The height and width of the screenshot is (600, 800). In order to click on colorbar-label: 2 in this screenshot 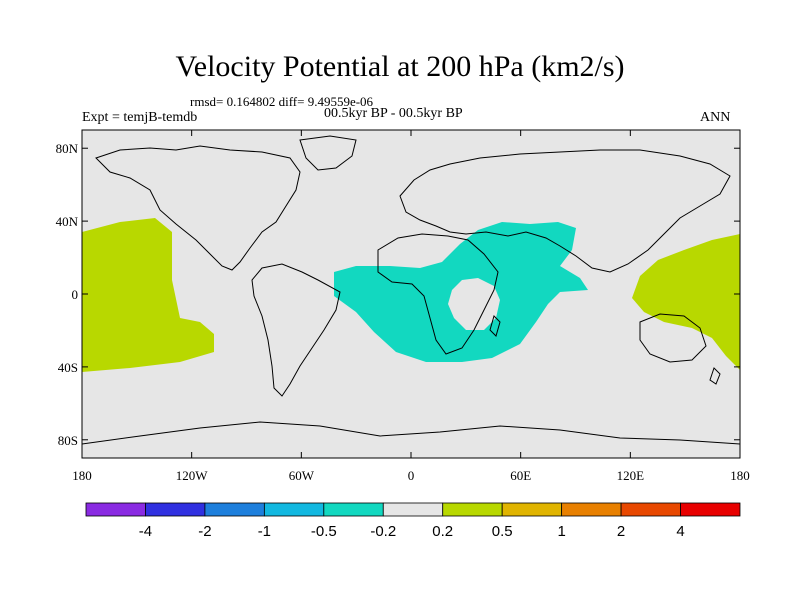, I will do `click(621, 531)`.